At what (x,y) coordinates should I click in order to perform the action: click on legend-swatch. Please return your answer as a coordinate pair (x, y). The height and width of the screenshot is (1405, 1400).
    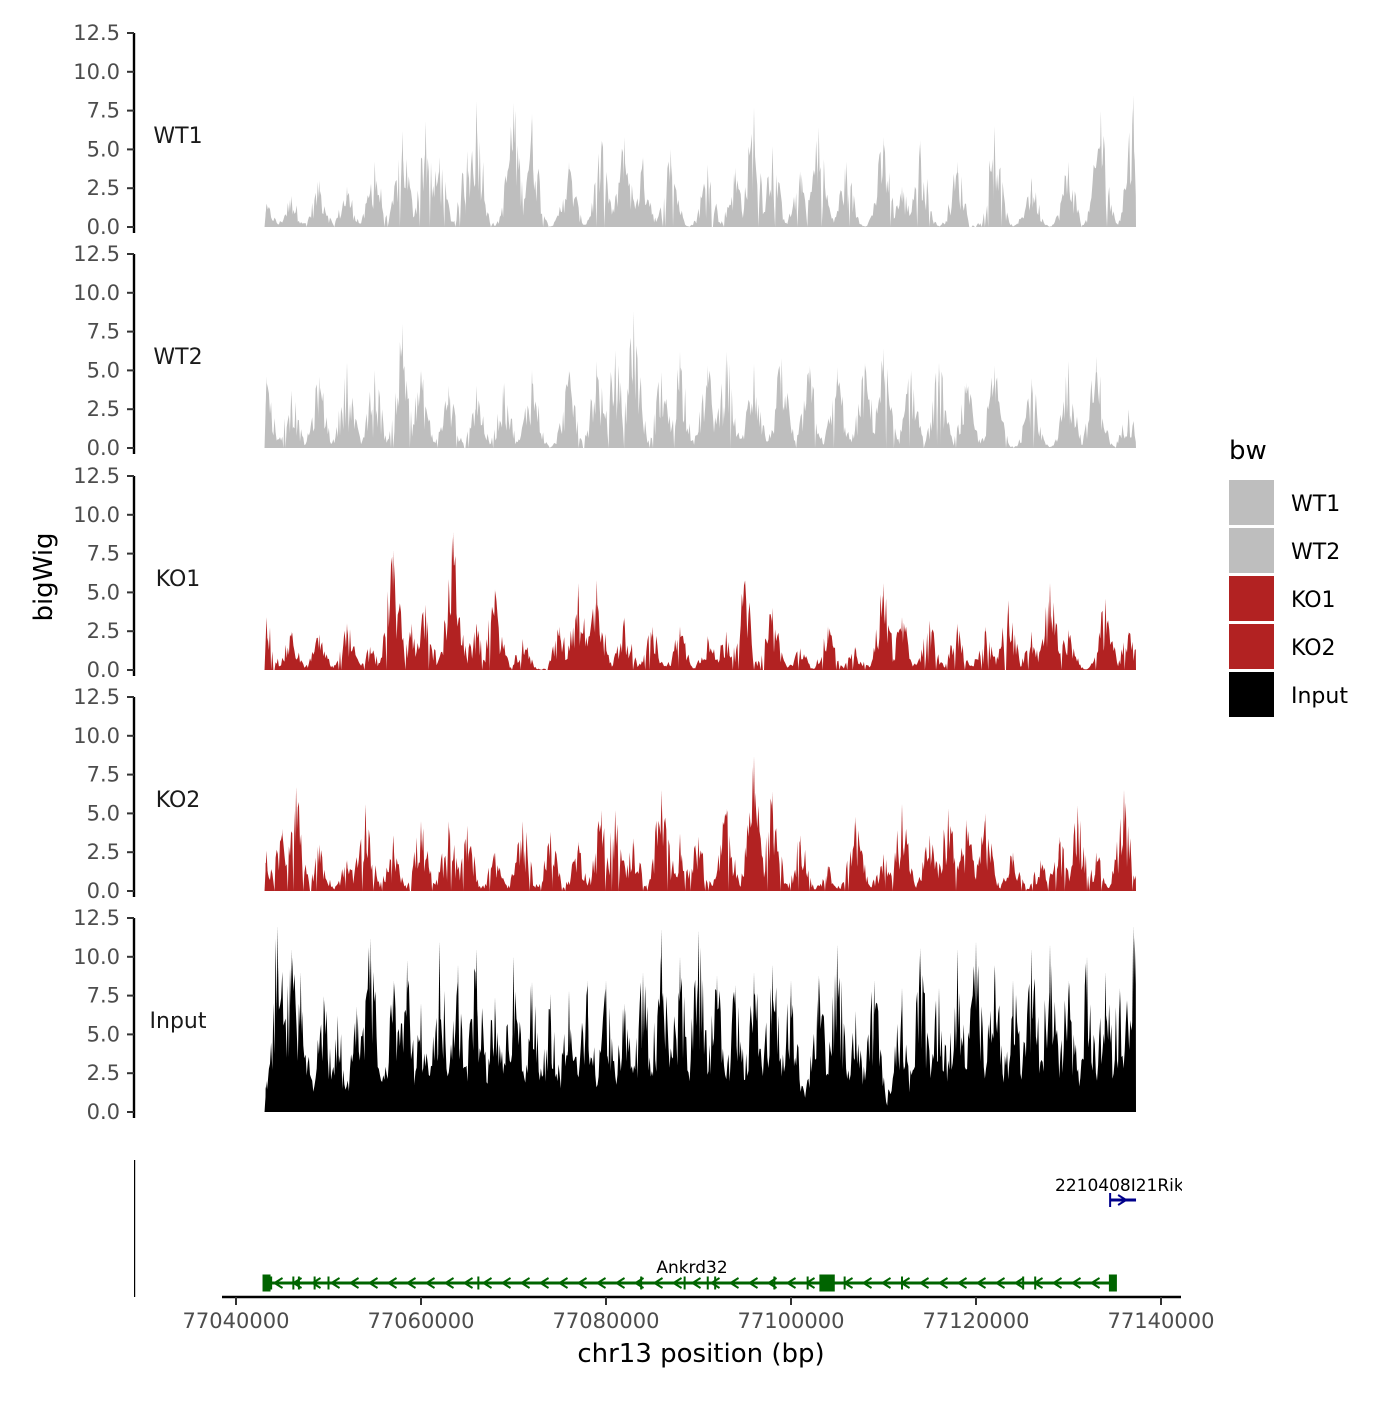
    Looking at the image, I should click on (1251, 646).